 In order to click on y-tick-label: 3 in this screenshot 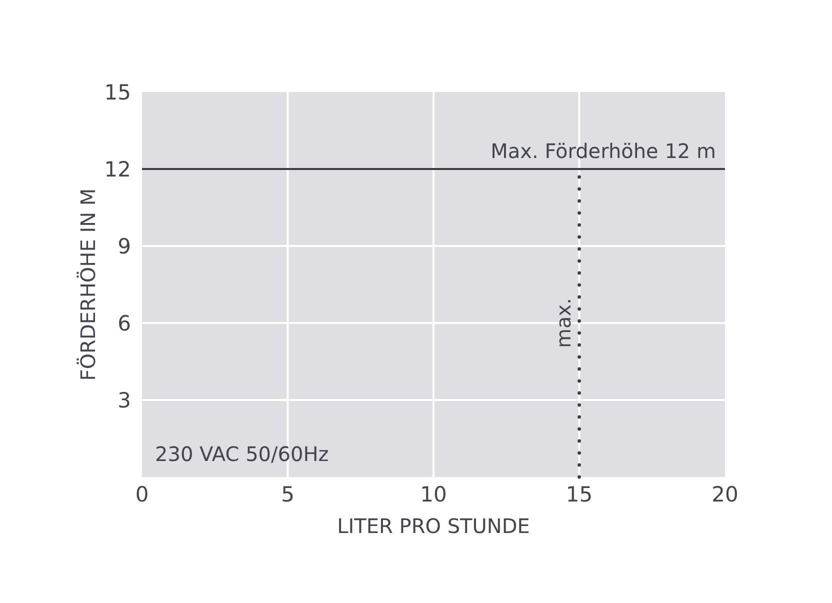, I will do `click(124, 400)`.